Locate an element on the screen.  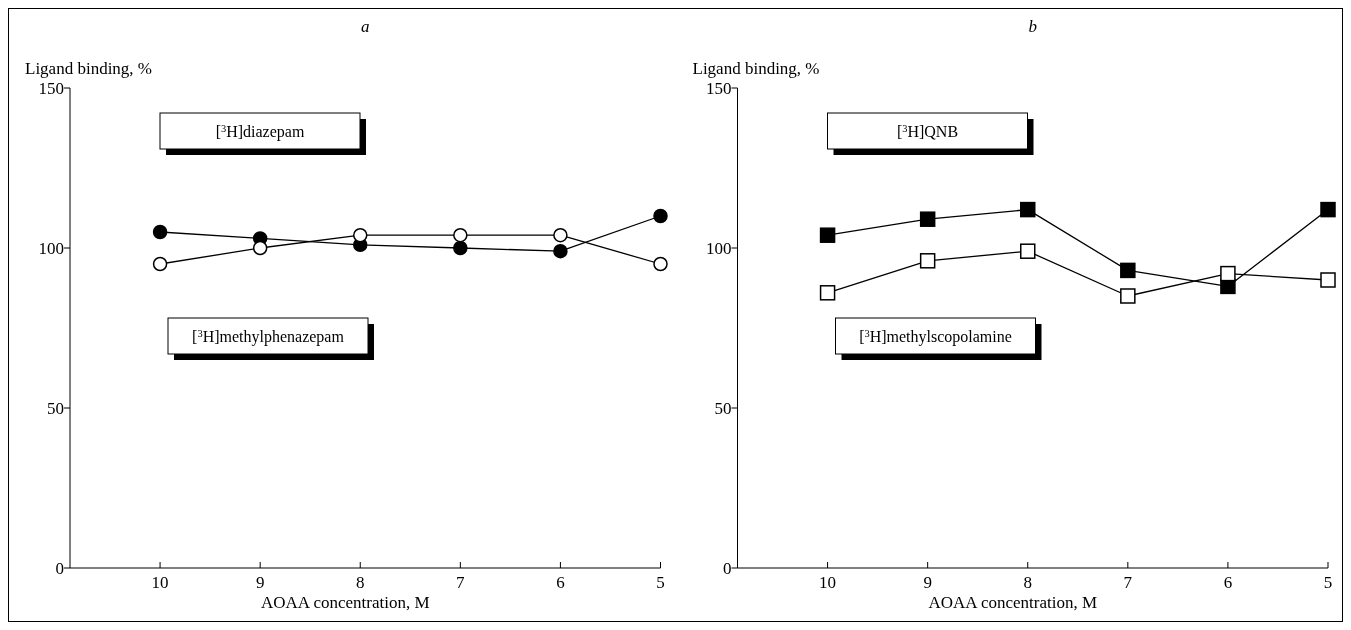
text: [$^{3}$H]methylscopolamine is located at coordinates (935, 336).